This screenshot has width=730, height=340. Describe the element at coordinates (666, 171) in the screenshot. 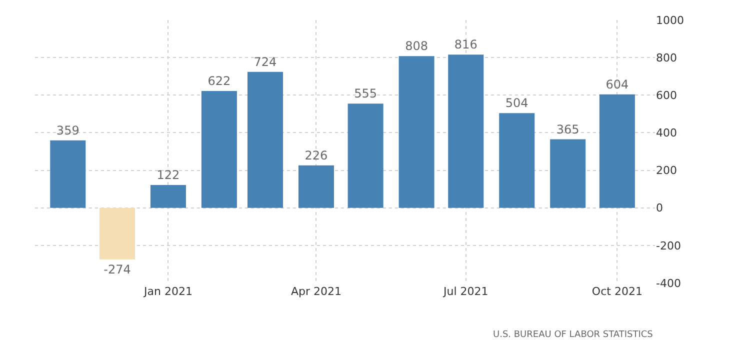

I see `y-tick-label: 200` at that location.